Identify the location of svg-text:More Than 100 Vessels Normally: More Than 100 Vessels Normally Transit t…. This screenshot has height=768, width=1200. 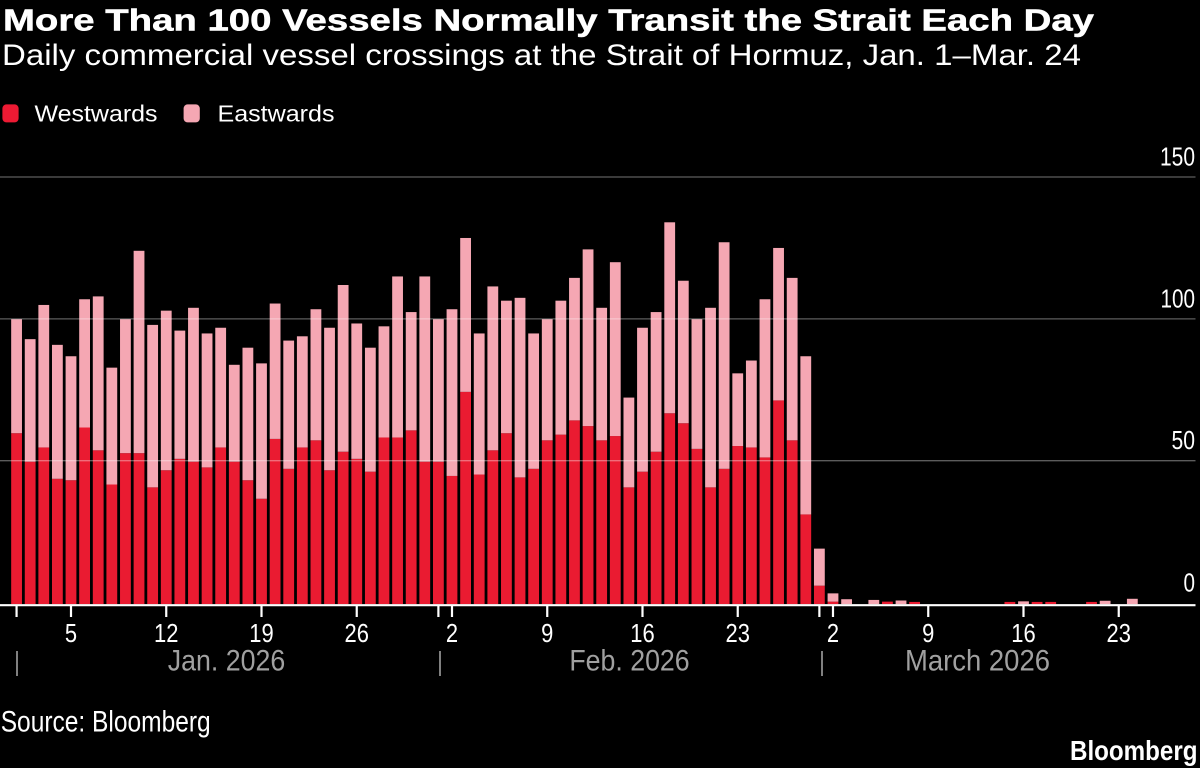
(549, 19).